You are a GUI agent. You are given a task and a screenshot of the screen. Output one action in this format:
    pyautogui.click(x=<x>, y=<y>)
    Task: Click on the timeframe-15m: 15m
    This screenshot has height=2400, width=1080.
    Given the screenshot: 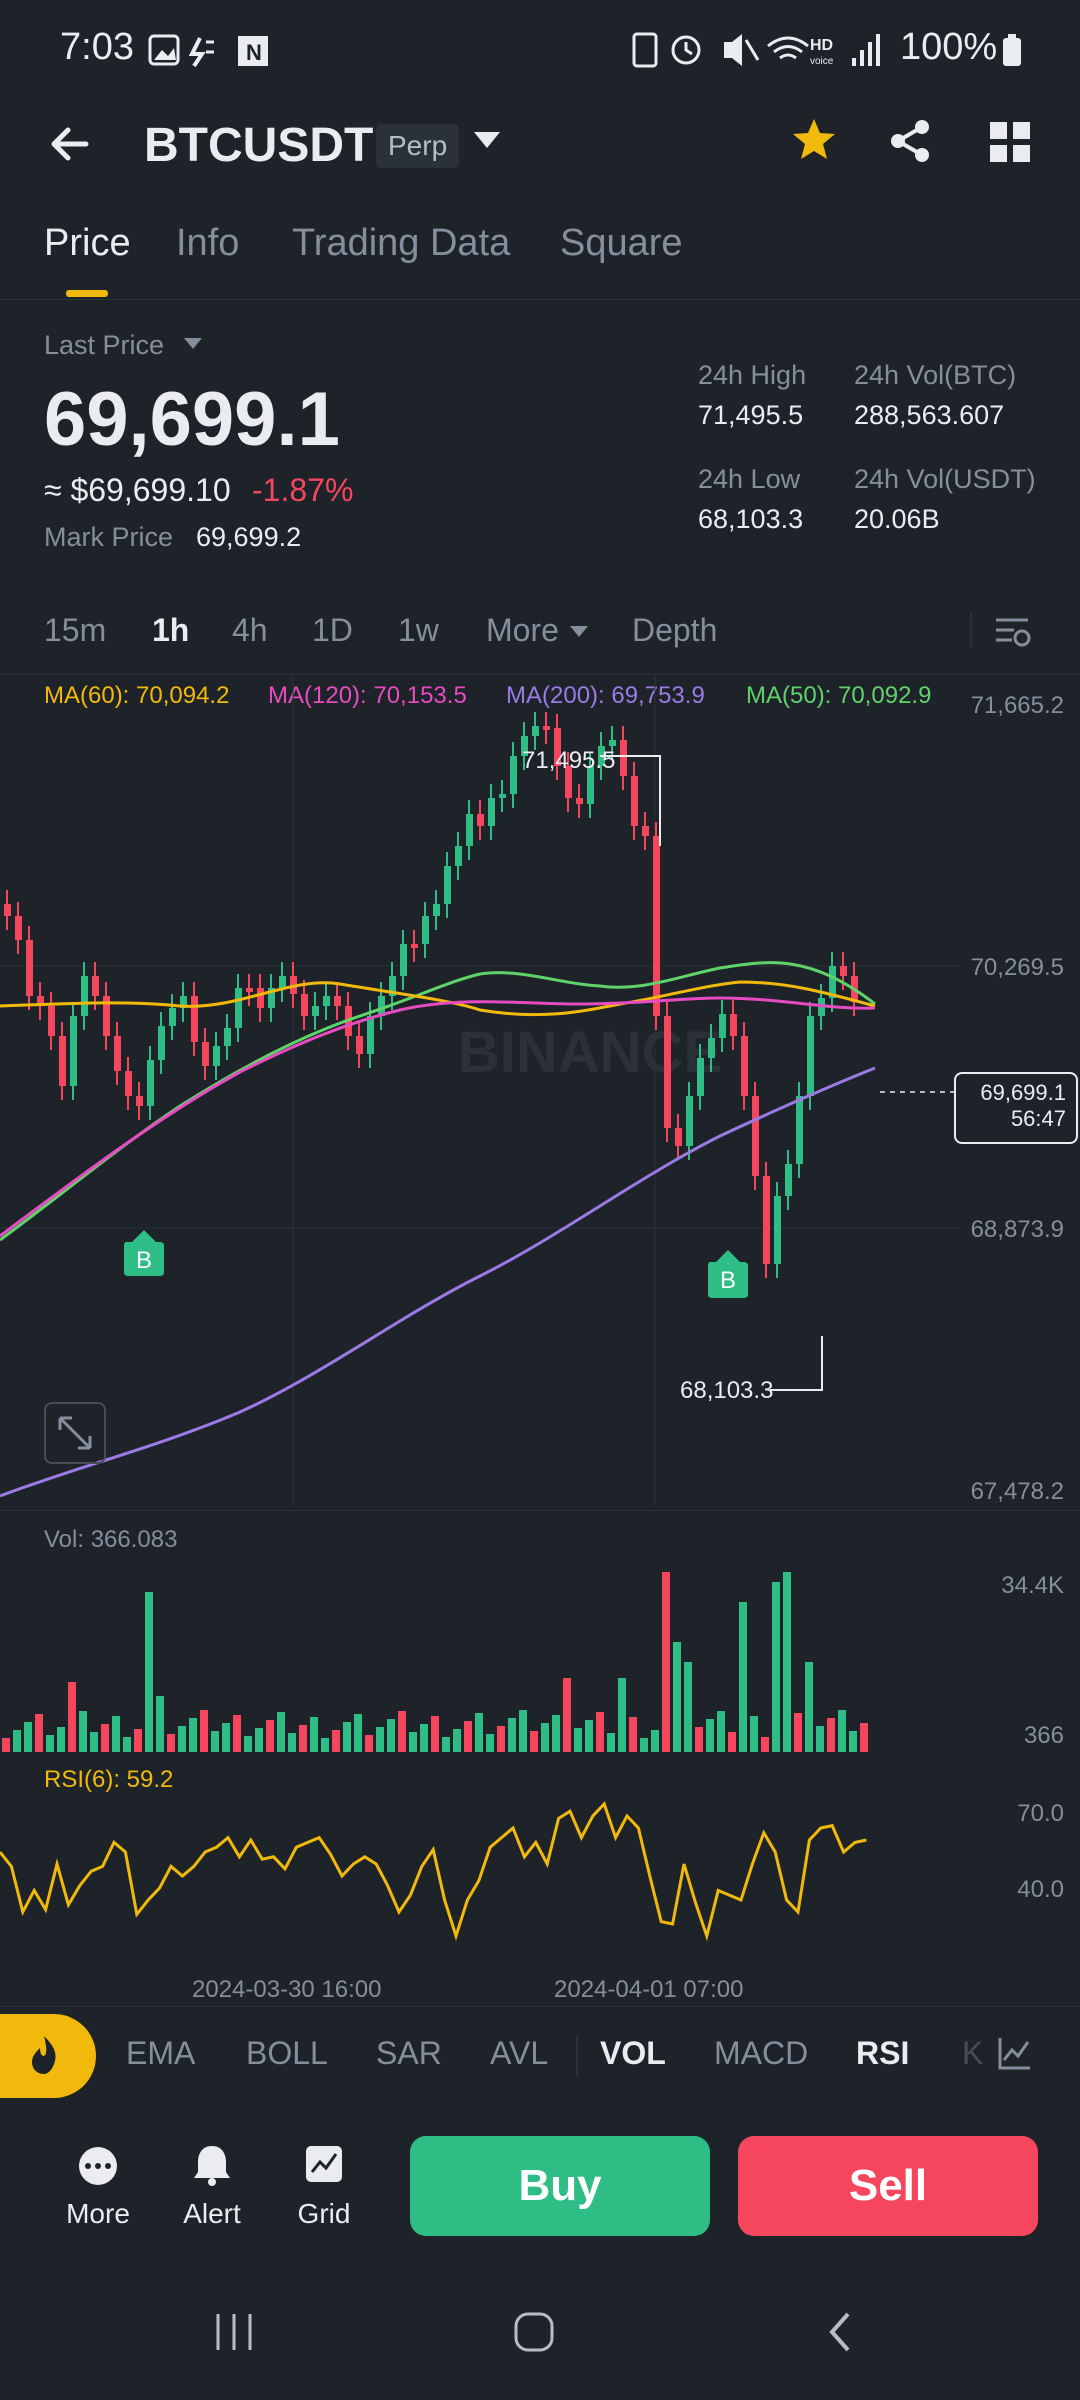 What is the action you would take?
    pyautogui.click(x=75, y=630)
    